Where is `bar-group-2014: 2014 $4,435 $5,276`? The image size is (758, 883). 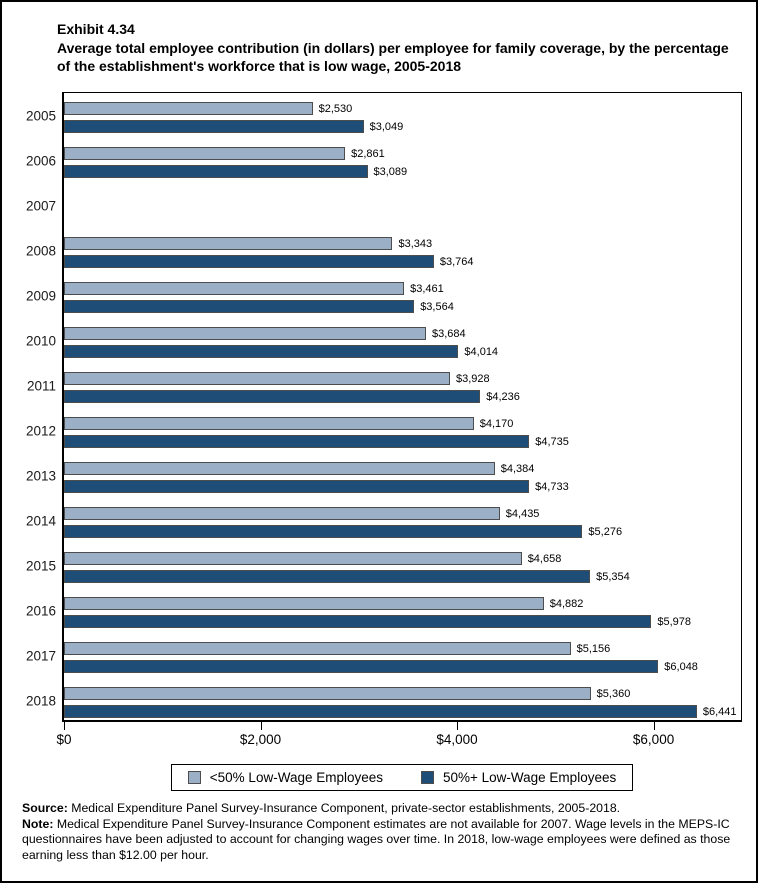
bar-group-2014: 2014 $4,435 $5,276 is located at coordinates (383, 520).